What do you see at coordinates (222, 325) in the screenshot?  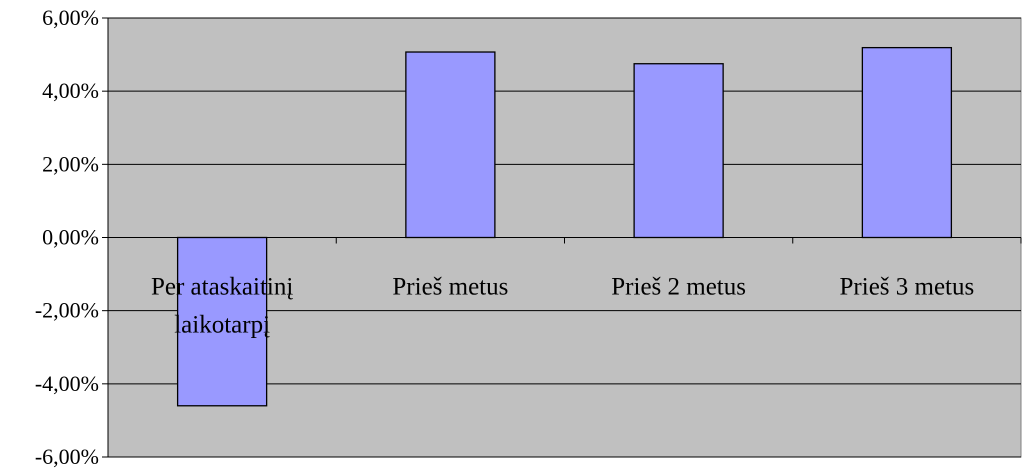 I see `x-category-label: laikotarpį` at bounding box center [222, 325].